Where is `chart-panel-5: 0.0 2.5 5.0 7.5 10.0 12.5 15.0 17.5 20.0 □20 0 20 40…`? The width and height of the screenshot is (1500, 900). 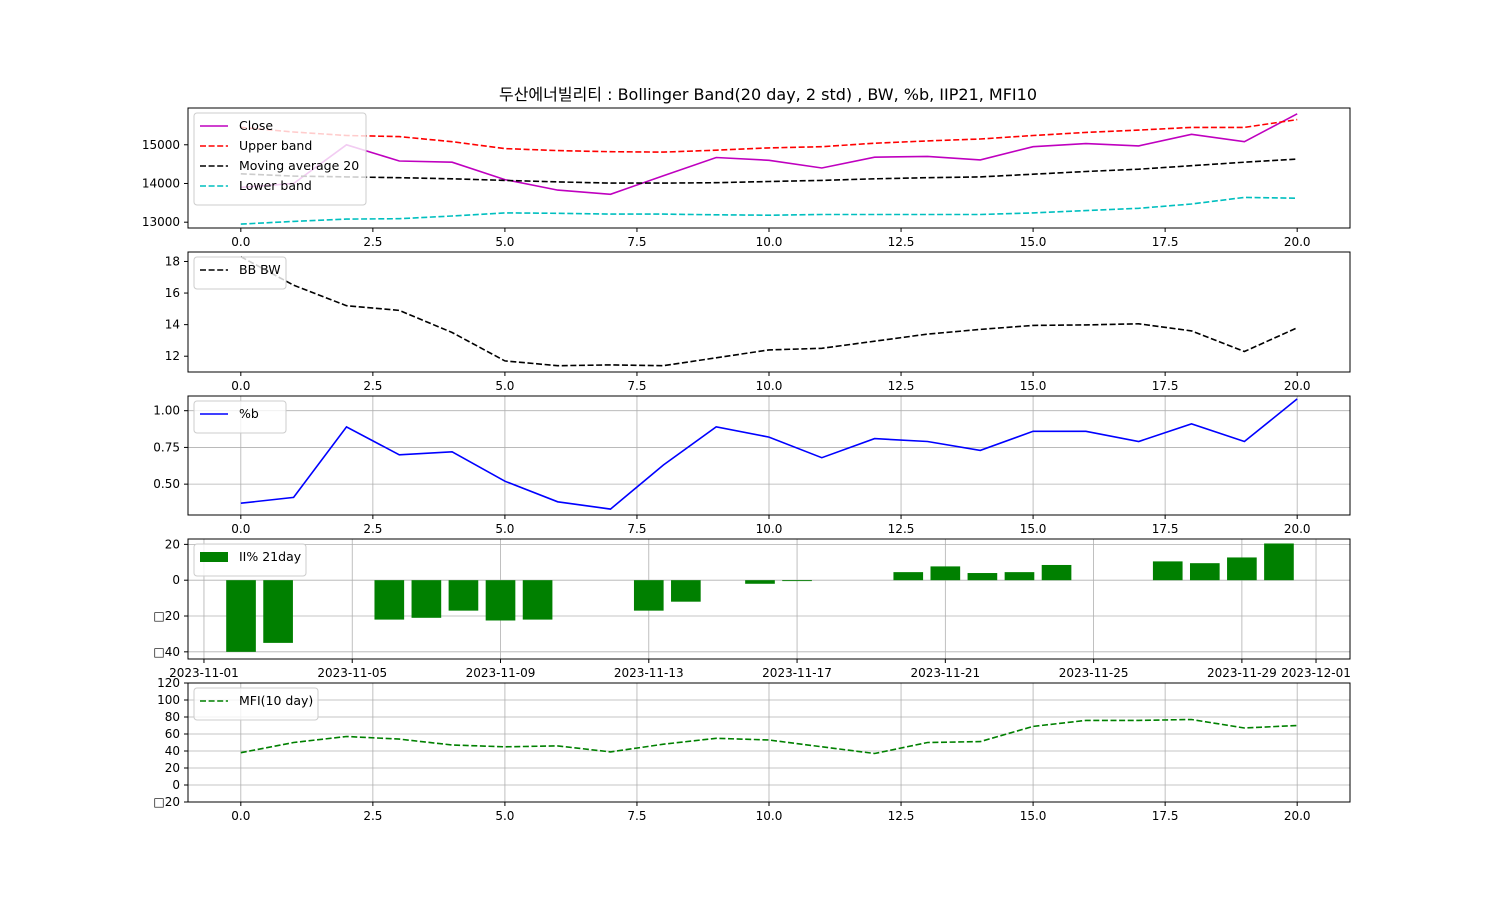
chart-panel-5: 0.0 2.5 5.0 7.5 10.0 12.5 15.0 17.5 20.0 □20 0 20 40… is located at coordinates (752, 749).